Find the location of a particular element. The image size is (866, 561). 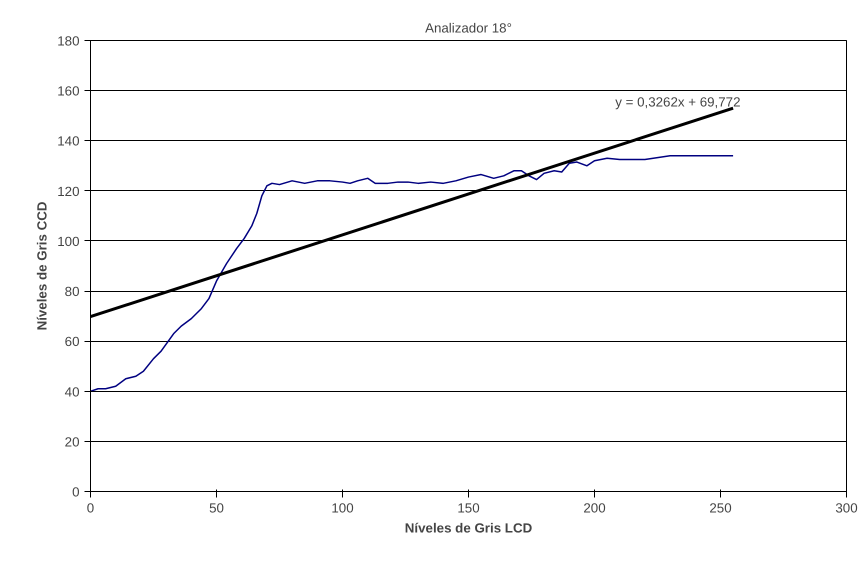

y-tick-label: 60 is located at coordinates (72, 342).